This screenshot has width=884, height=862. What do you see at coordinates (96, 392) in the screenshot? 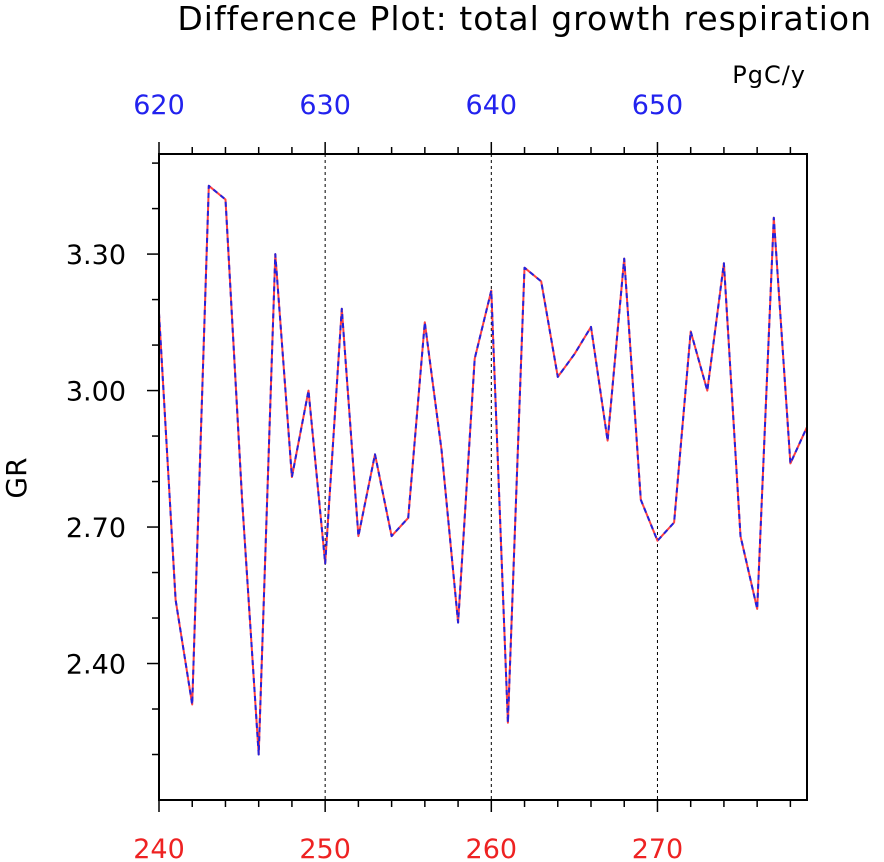
I see `y-tick-label: 3.00` at bounding box center [96, 392].